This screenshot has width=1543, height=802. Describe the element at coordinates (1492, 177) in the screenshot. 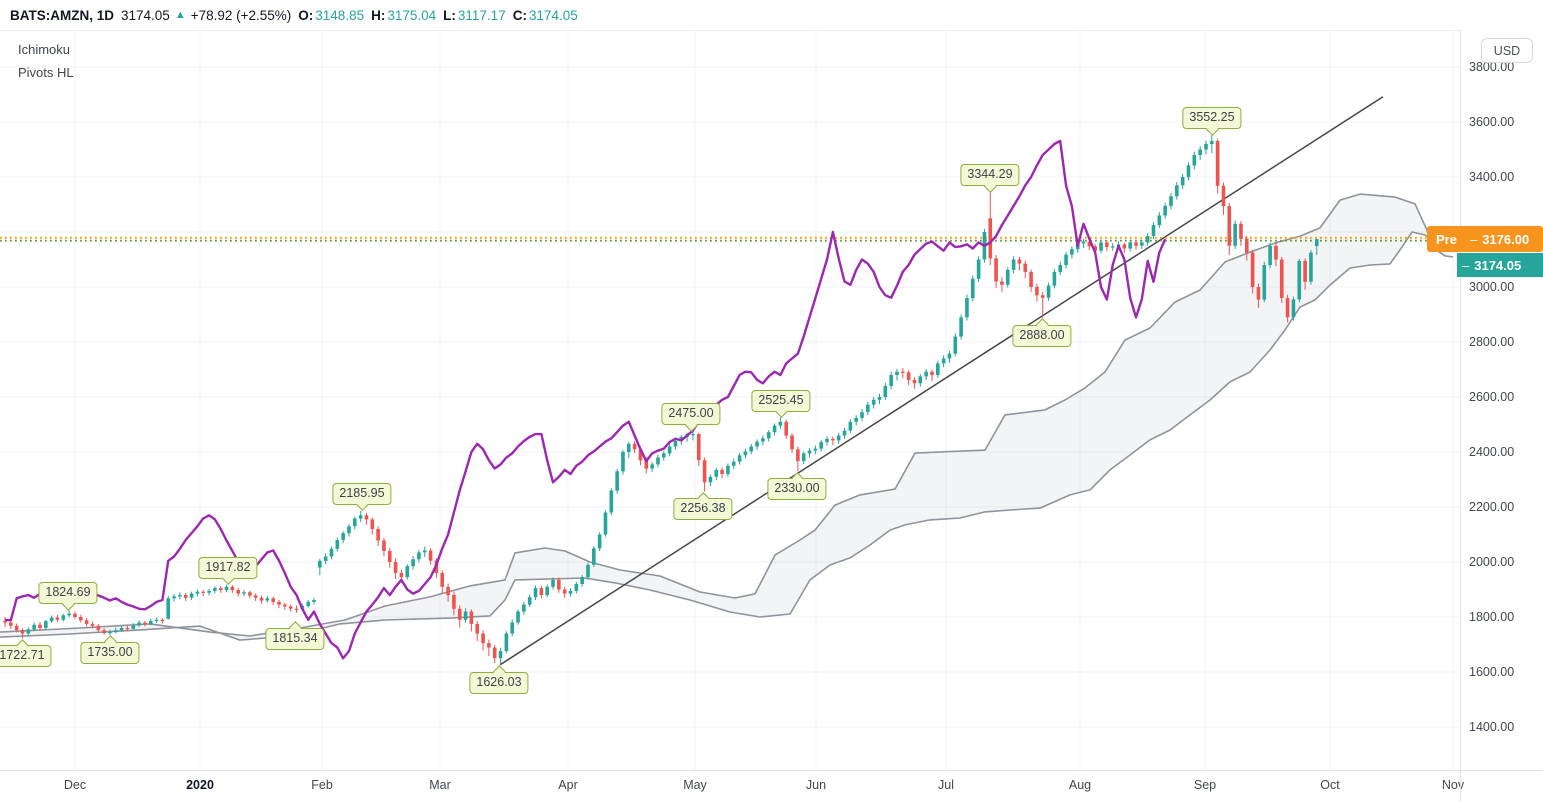

I see `price-axis-label: 3400.00` at that location.